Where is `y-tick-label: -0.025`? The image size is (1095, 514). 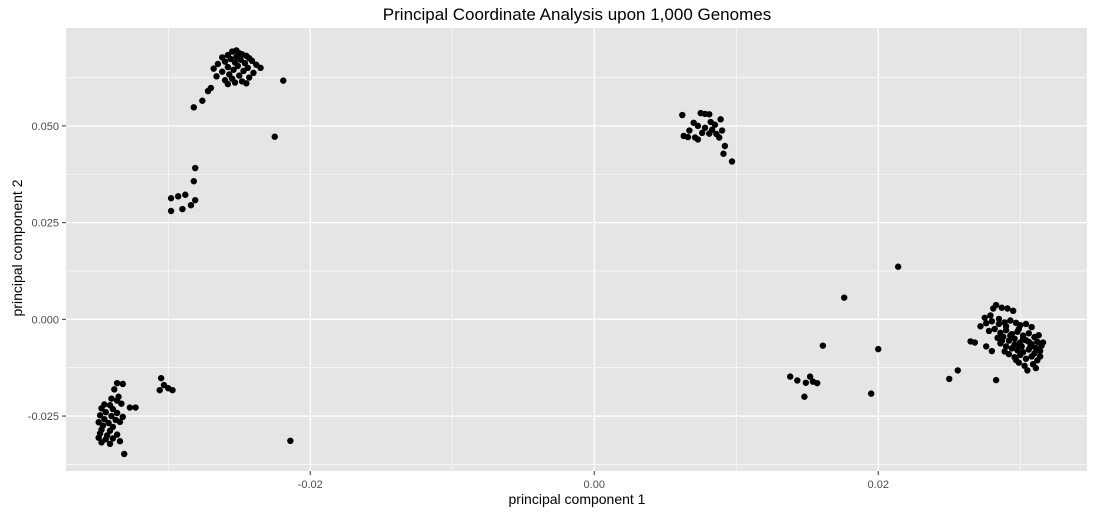 y-tick-label: -0.025 is located at coordinates (43, 417).